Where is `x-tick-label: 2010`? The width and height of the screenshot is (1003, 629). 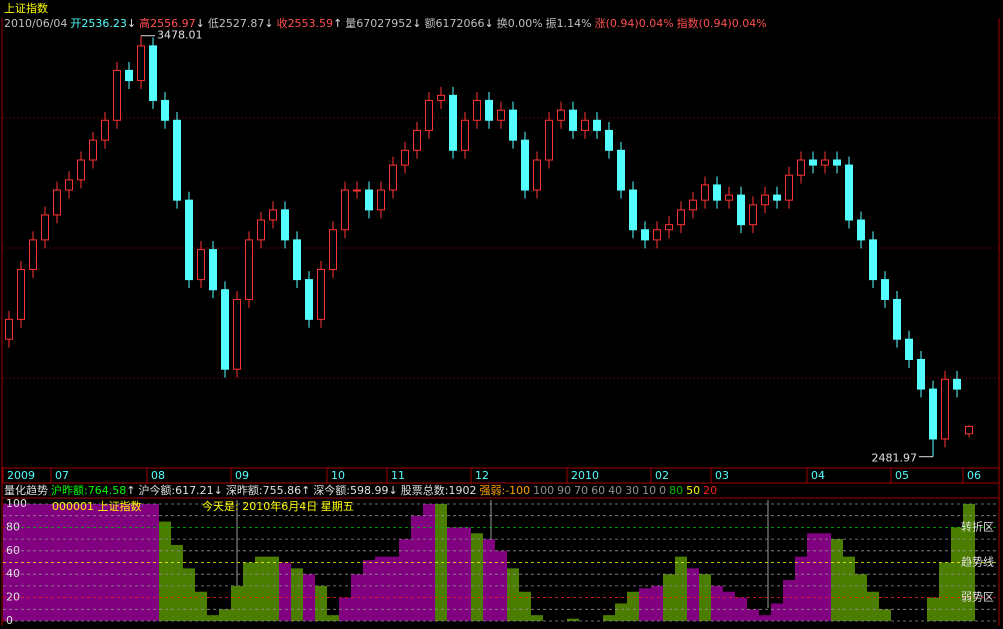
x-tick-label: 2010 is located at coordinates (585, 475).